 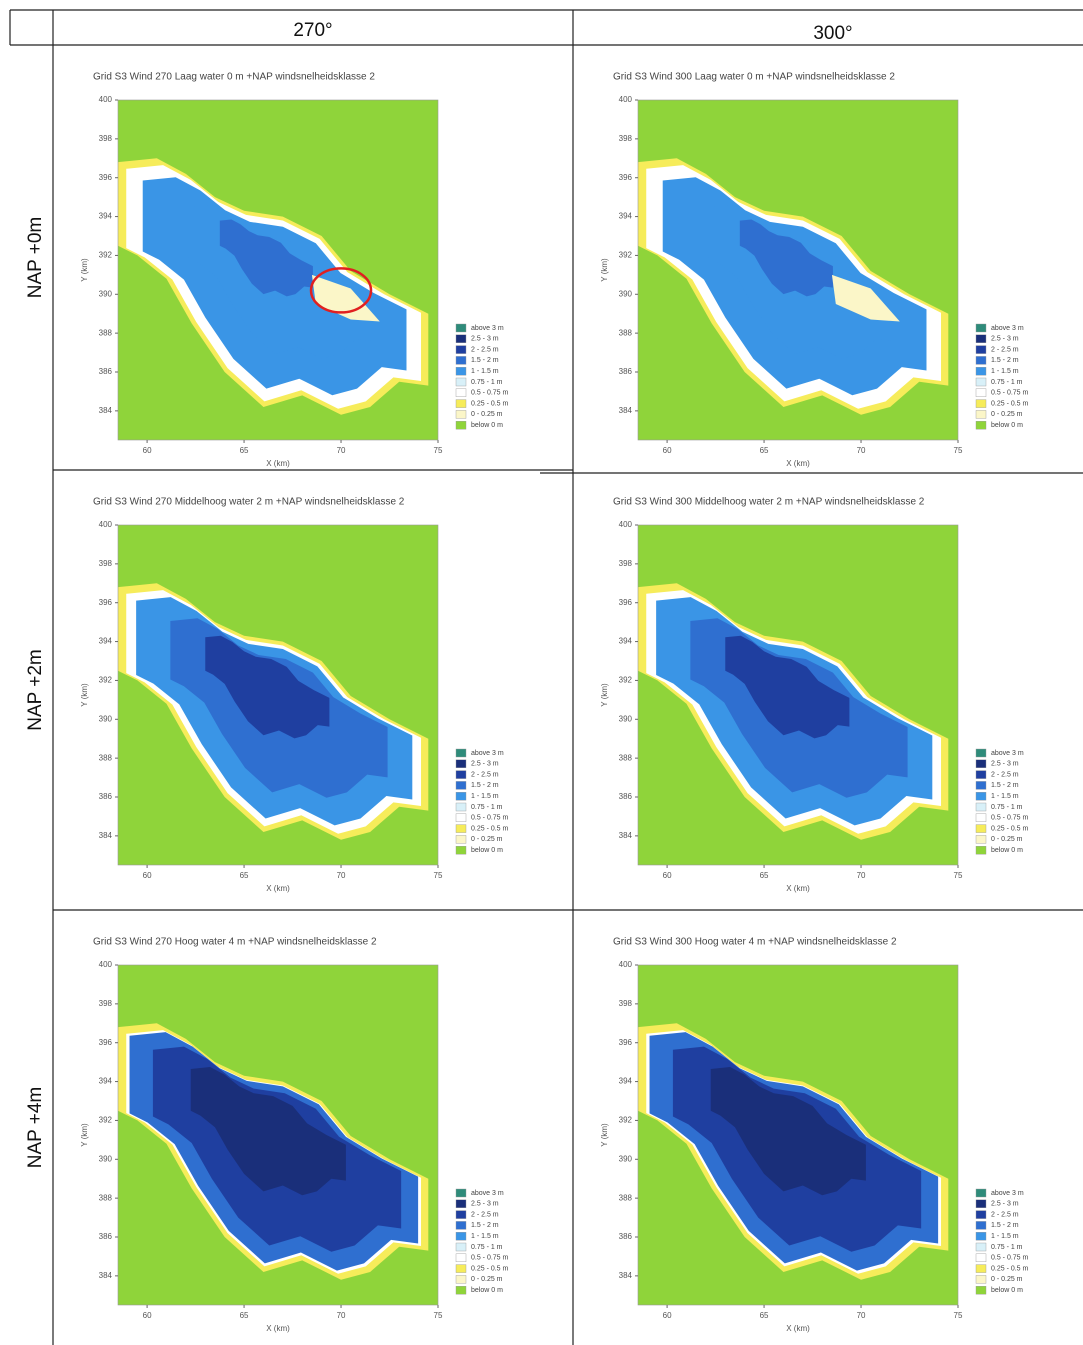 What do you see at coordinates (487, 850) in the screenshot?
I see `legend-label: below 0 m` at bounding box center [487, 850].